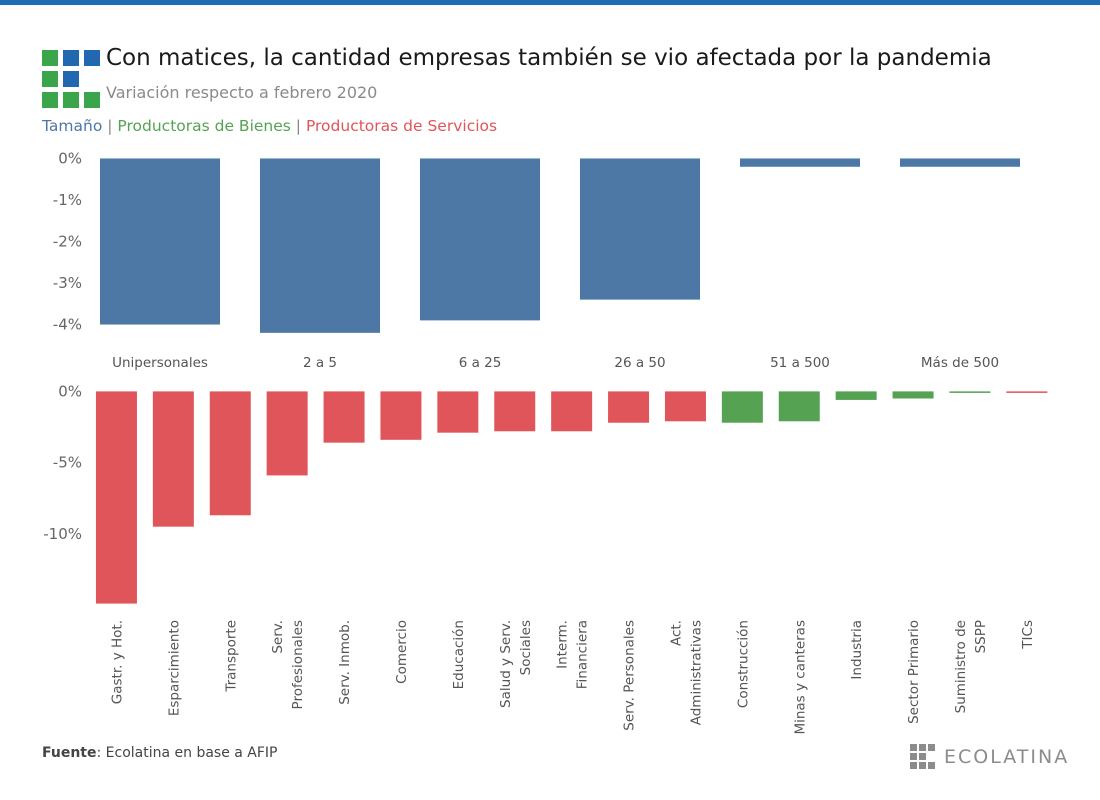 The width and height of the screenshot is (1100, 800). I want to click on chart-subtitle: Variación respecto a febrero 2020, so click(242, 92).